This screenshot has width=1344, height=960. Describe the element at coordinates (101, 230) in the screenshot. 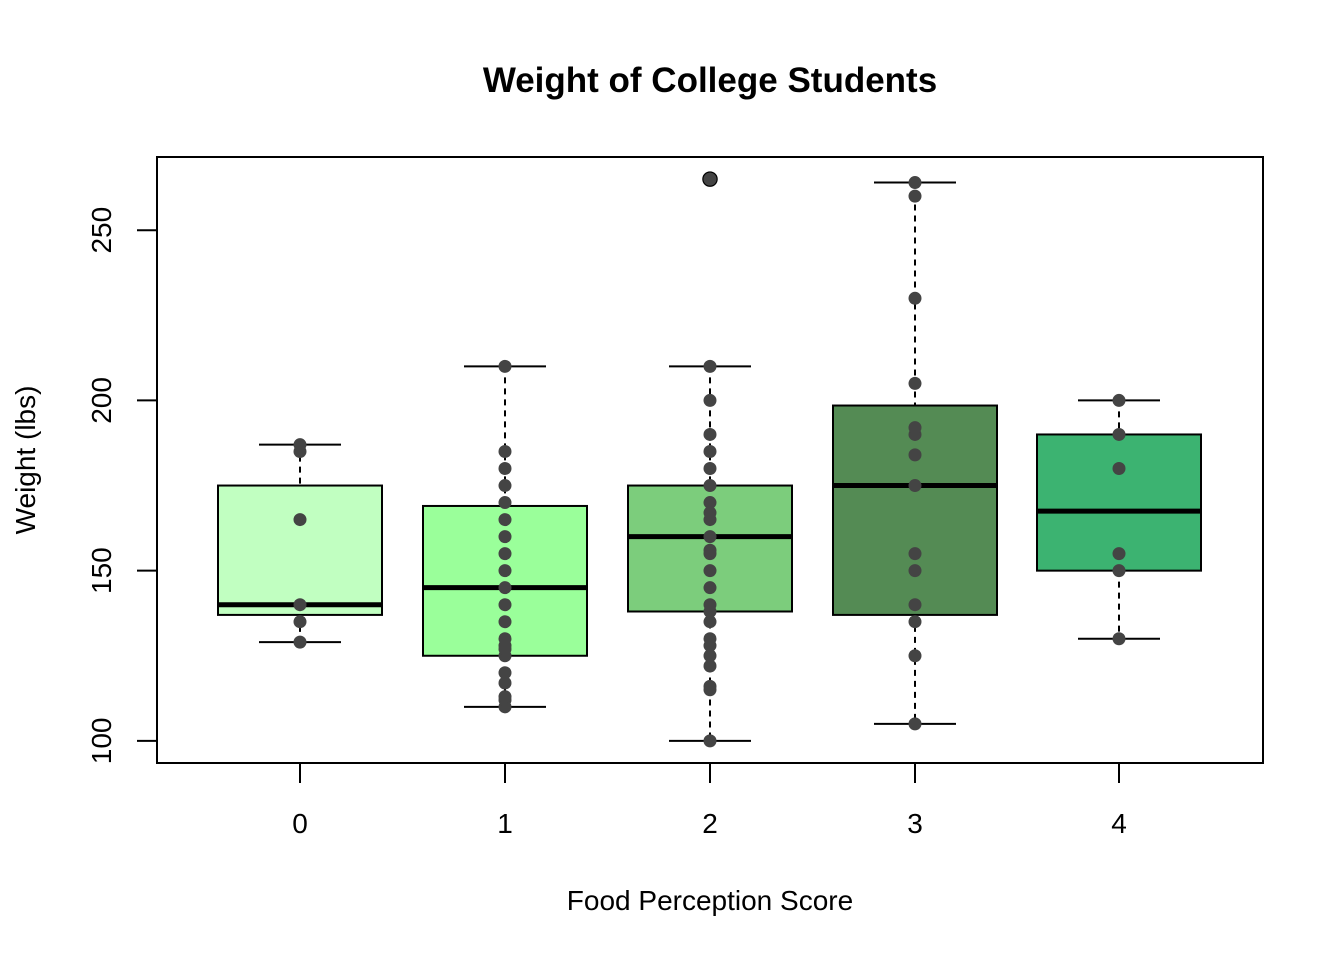

I see `y-tick-label: 250` at that location.